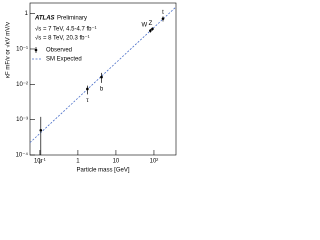  What do you see at coordinates (22, 155) in the screenshot?
I see `y-tick-label: 10⁻⁴` at bounding box center [22, 155].